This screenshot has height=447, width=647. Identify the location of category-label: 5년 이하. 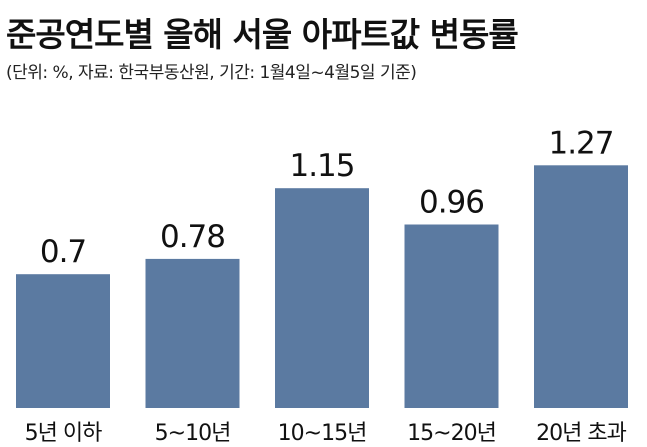
(63, 433).